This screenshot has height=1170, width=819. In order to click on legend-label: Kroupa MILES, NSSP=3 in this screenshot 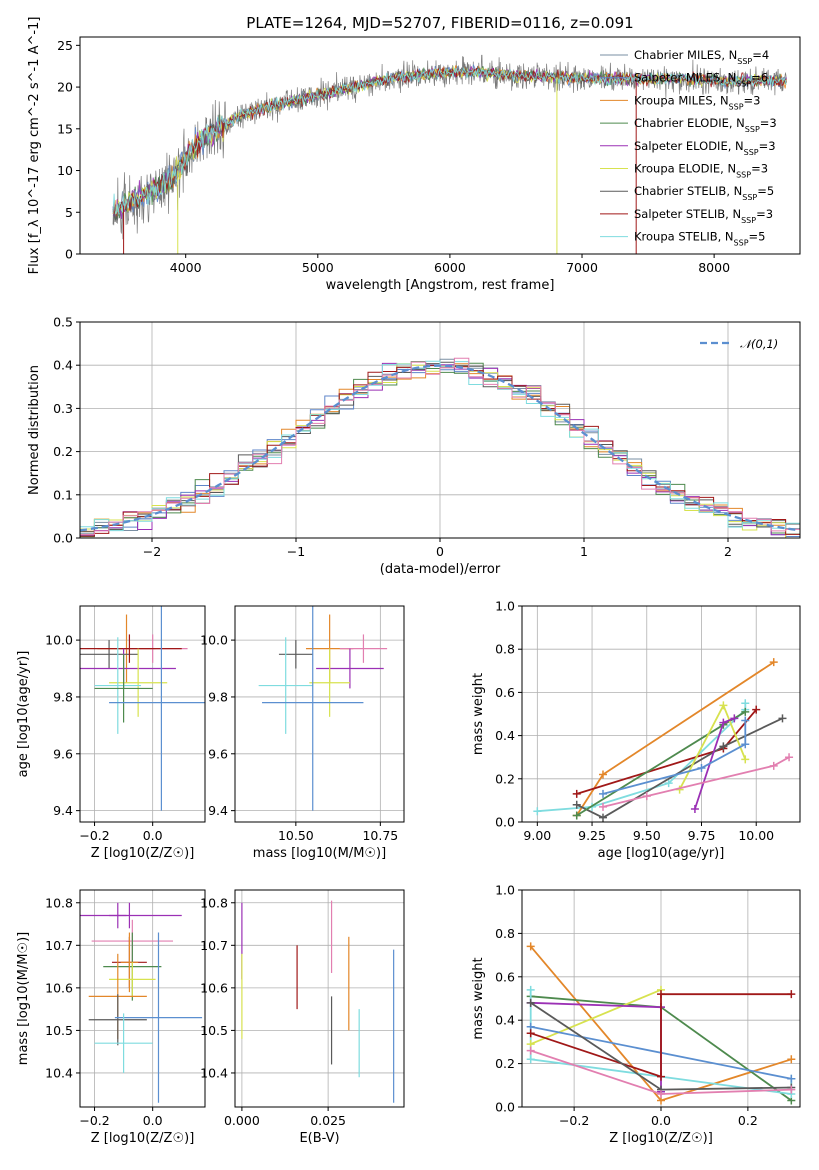, I will do `click(697, 102)`.